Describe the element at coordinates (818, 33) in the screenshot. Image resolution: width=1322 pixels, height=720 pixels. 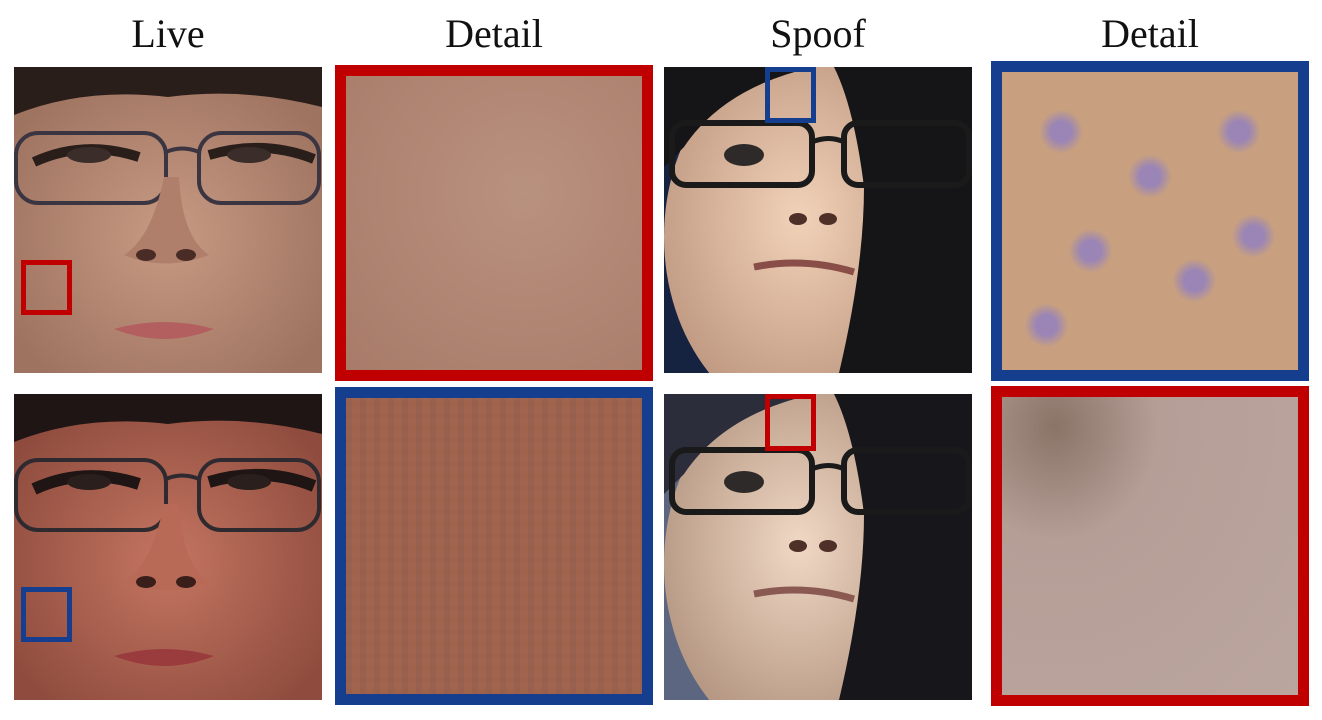
I see `title-spoof: Spoof` at that location.